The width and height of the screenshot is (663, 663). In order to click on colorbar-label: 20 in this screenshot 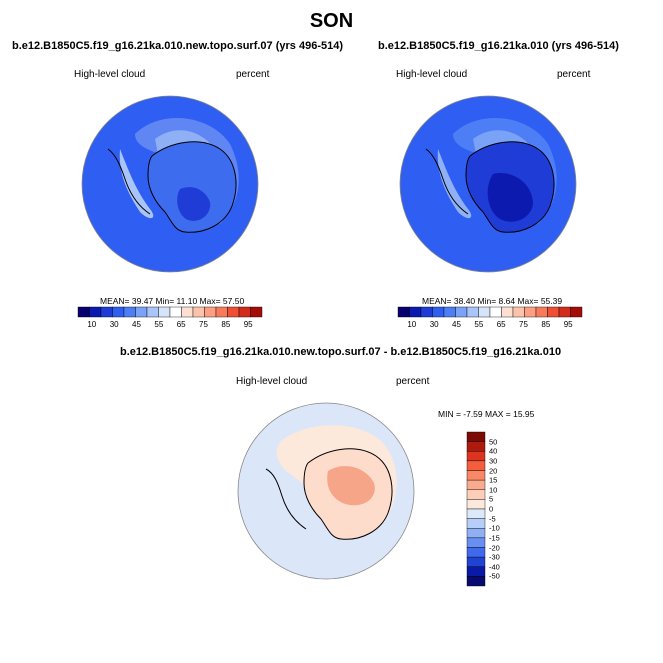, I will do `click(493, 470)`.